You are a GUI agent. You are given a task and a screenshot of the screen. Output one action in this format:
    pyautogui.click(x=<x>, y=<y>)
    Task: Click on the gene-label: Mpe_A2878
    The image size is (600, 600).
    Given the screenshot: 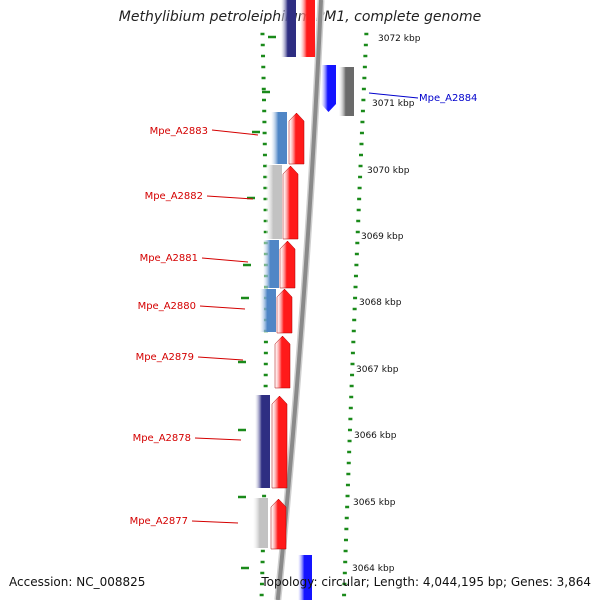 What is the action you would take?
    pyautogui.click(x=162, y=438)
    